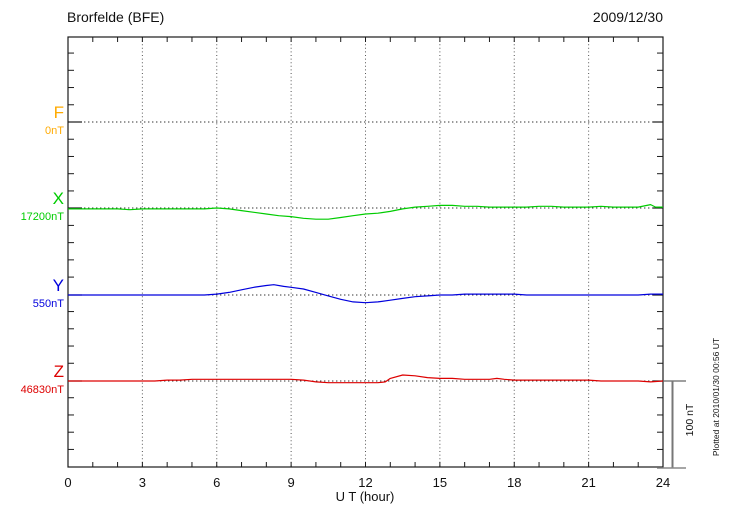  Describe the element at coordinates (365, 482) in the screenshot. I see `x-tick-label: 12` at that location.